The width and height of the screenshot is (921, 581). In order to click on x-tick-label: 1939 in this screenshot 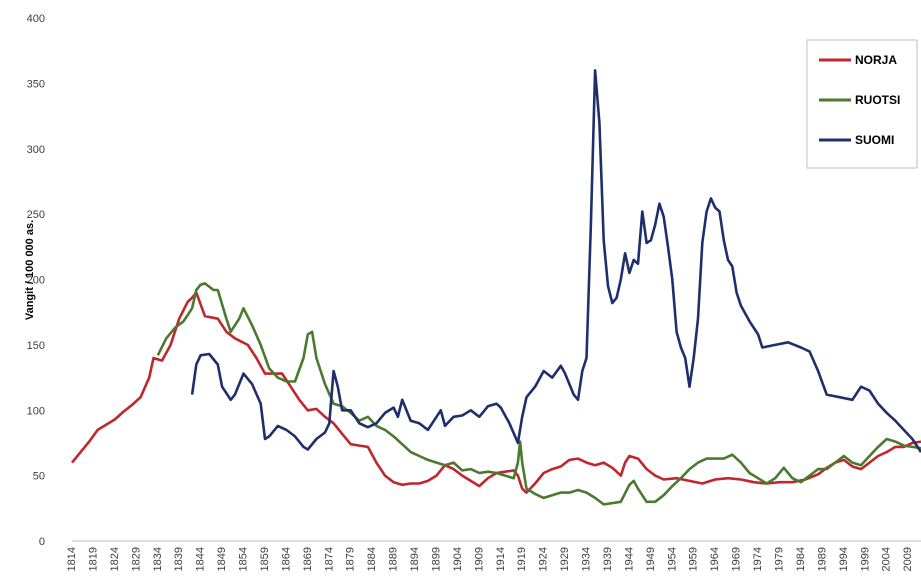, I will do `click(608, 559)`.